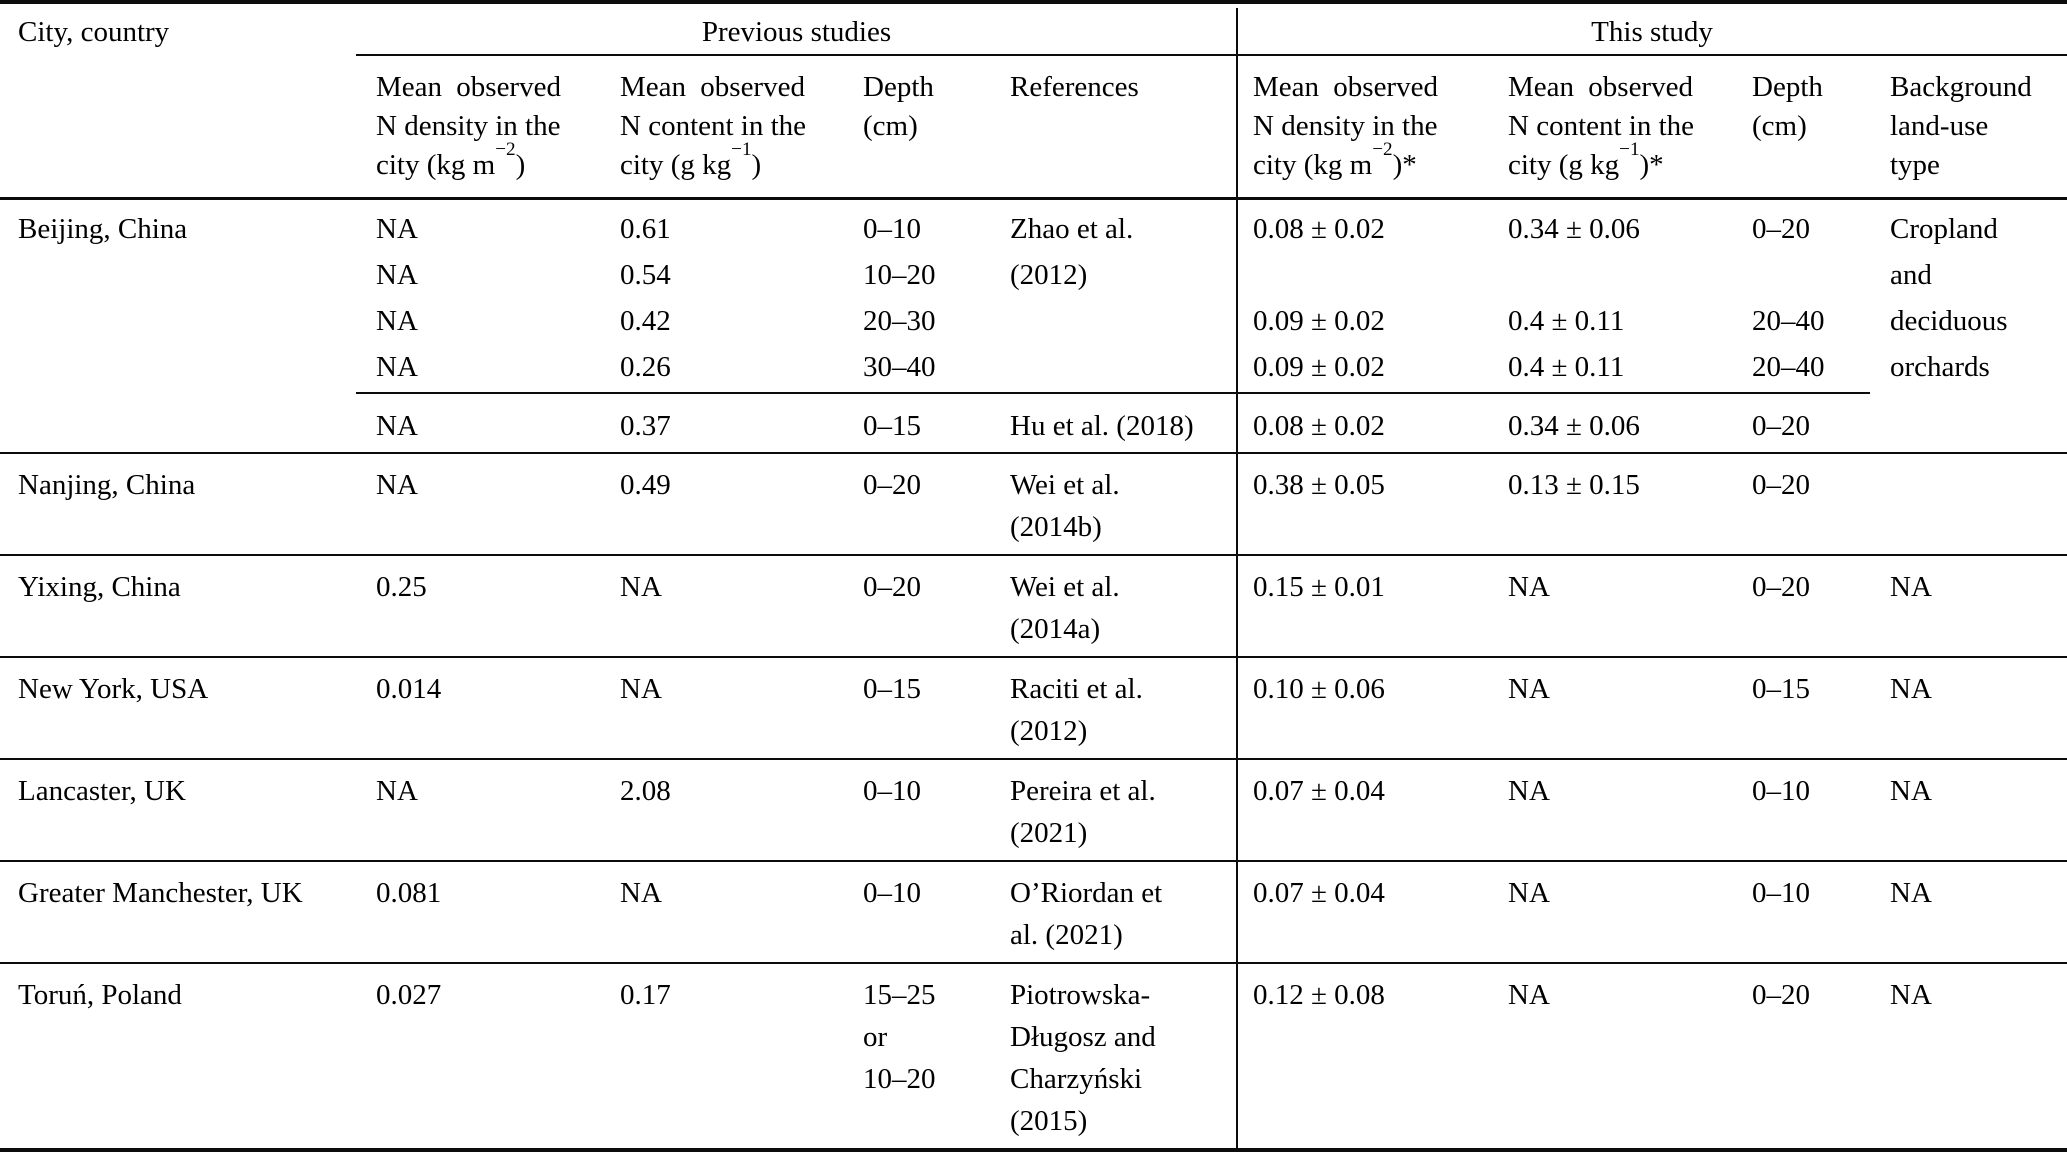  Describe the element at coordinates (645, 229) in the screenshot. I see `cell-prev-content: 0.61` at that location.